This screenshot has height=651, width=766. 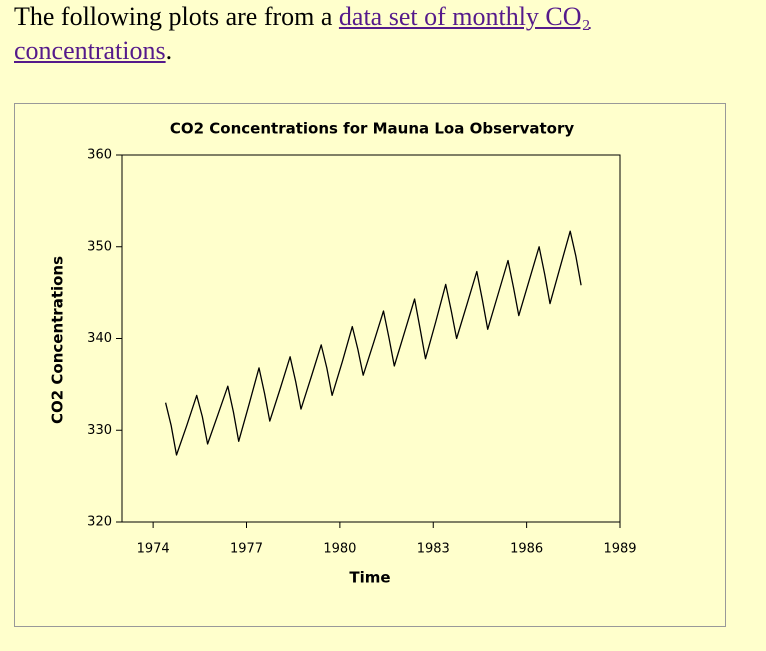 I want to click on x-axis-label: Time, so click(x=369, y=578).